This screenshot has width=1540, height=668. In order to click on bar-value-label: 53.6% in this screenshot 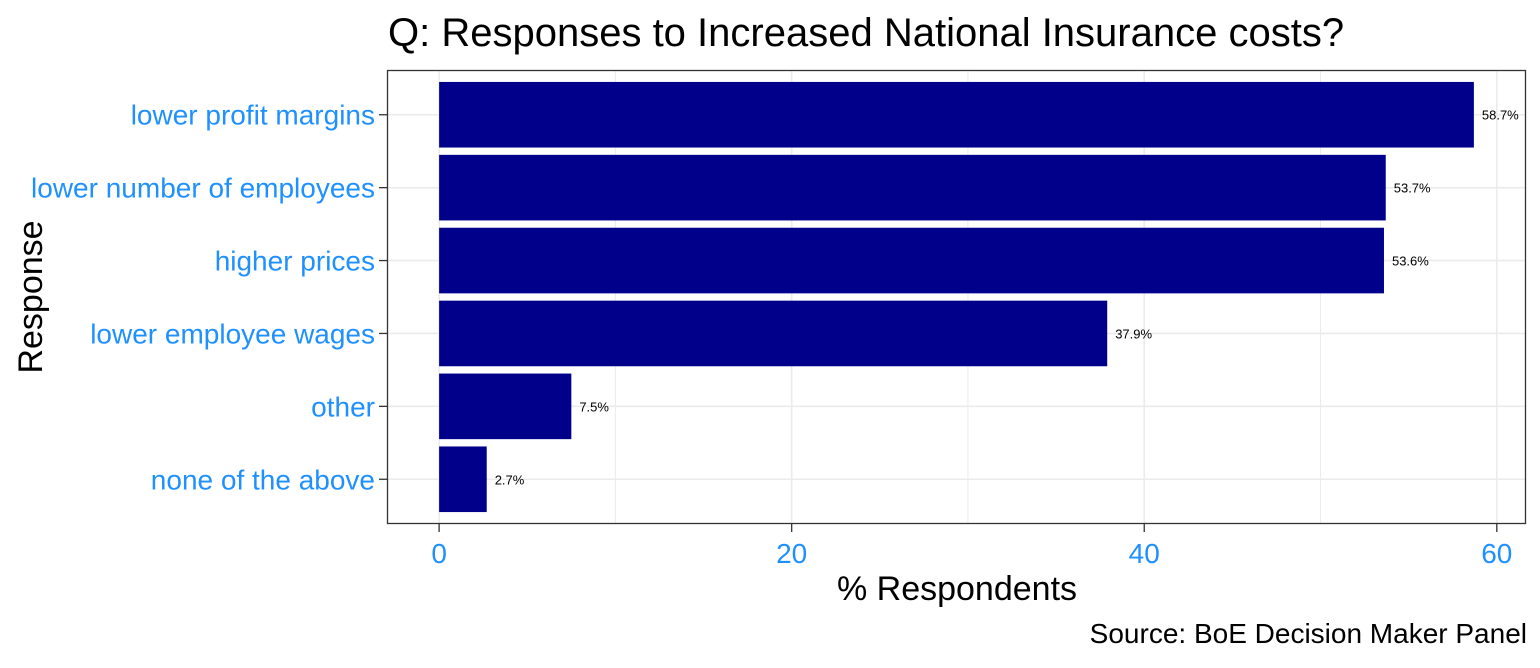, I will do `click(1410, 261)`.